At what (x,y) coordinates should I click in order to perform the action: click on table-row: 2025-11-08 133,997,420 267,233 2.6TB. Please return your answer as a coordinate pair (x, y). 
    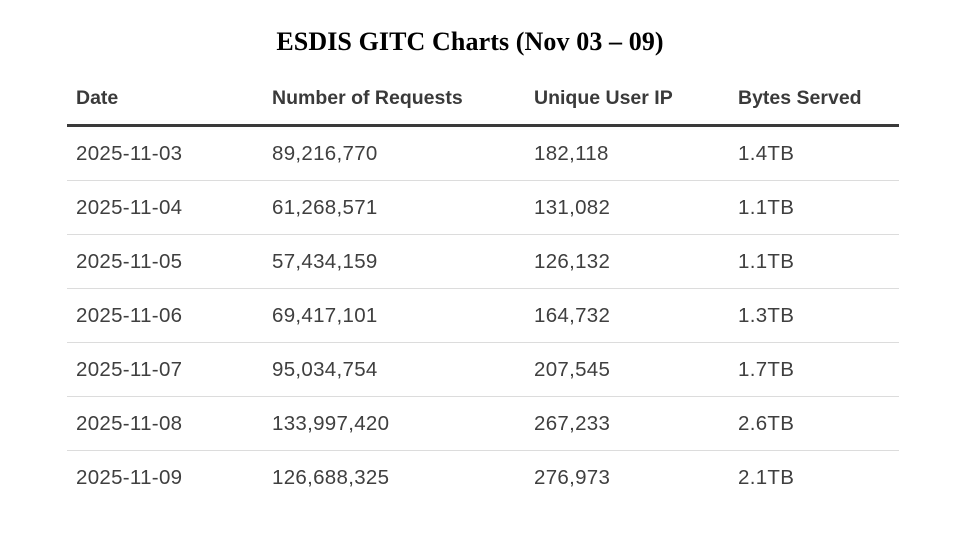
    Looking at the image, I should click on (483, 423).